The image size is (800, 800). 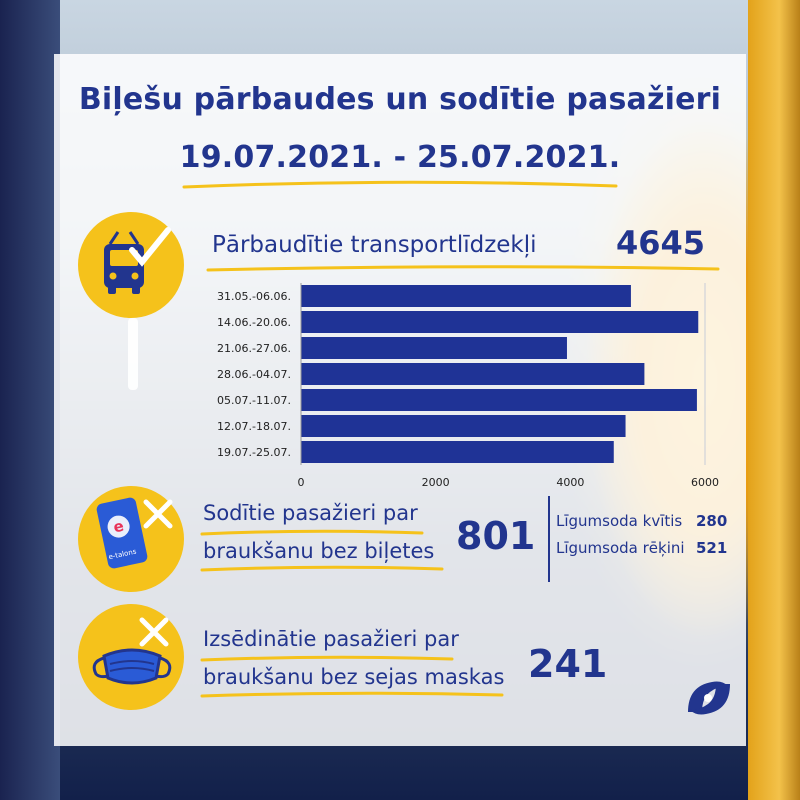 I want to click on face-mask-icon, so click(x=132, y=651).